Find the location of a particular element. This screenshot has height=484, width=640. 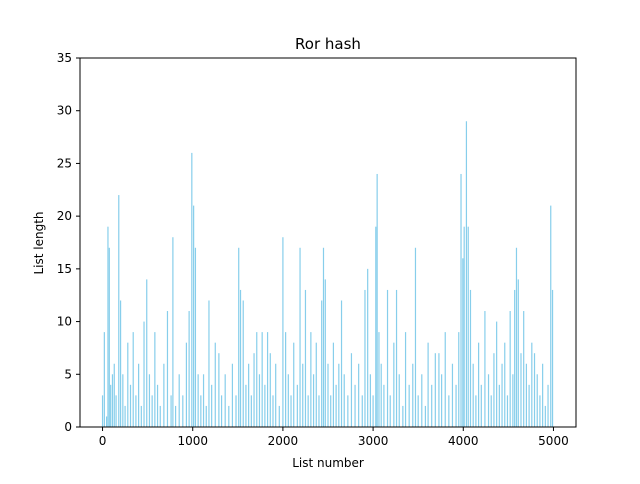

x-tick-label: 4000 is located at coordinates (463, 441).